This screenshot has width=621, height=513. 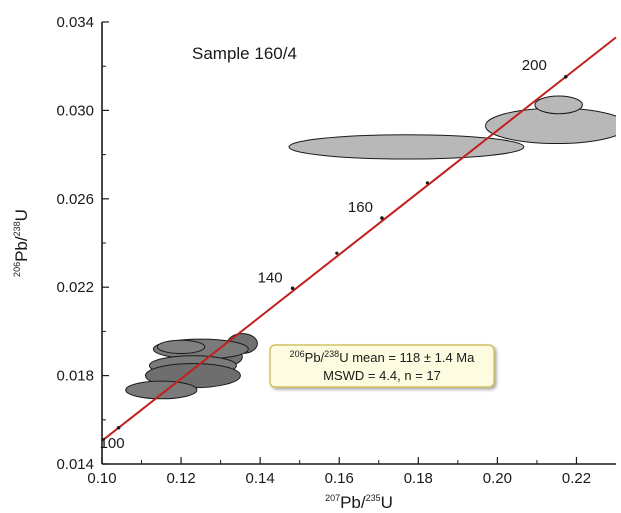 What do you see at coordinates (75, 110) in the screenshot?
I see `y-tick-label: 0.030` at bounding box center [75, 110].